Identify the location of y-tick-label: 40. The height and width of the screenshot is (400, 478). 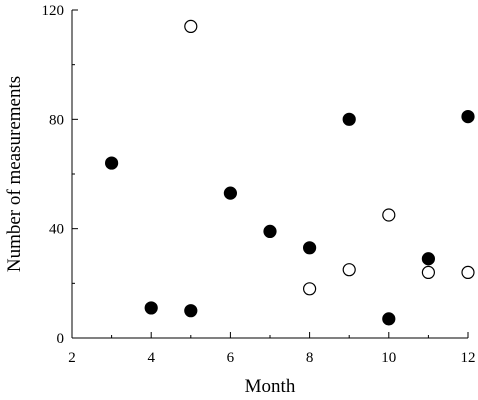
(56, 230).